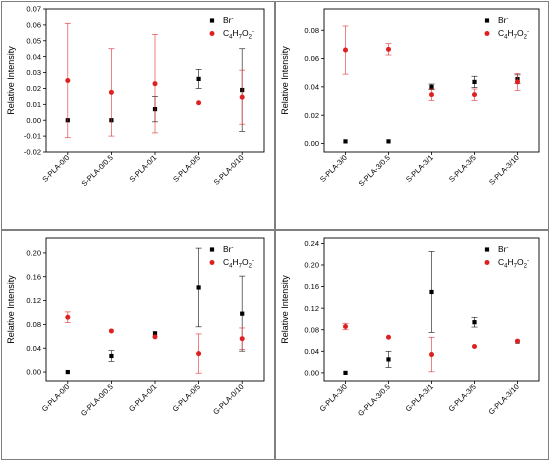  What do you see at coordinates (374, 400) in the screenshot?
I see `x-tick-label: G-PLA-3/0.5` at bounding box center [374, 400].